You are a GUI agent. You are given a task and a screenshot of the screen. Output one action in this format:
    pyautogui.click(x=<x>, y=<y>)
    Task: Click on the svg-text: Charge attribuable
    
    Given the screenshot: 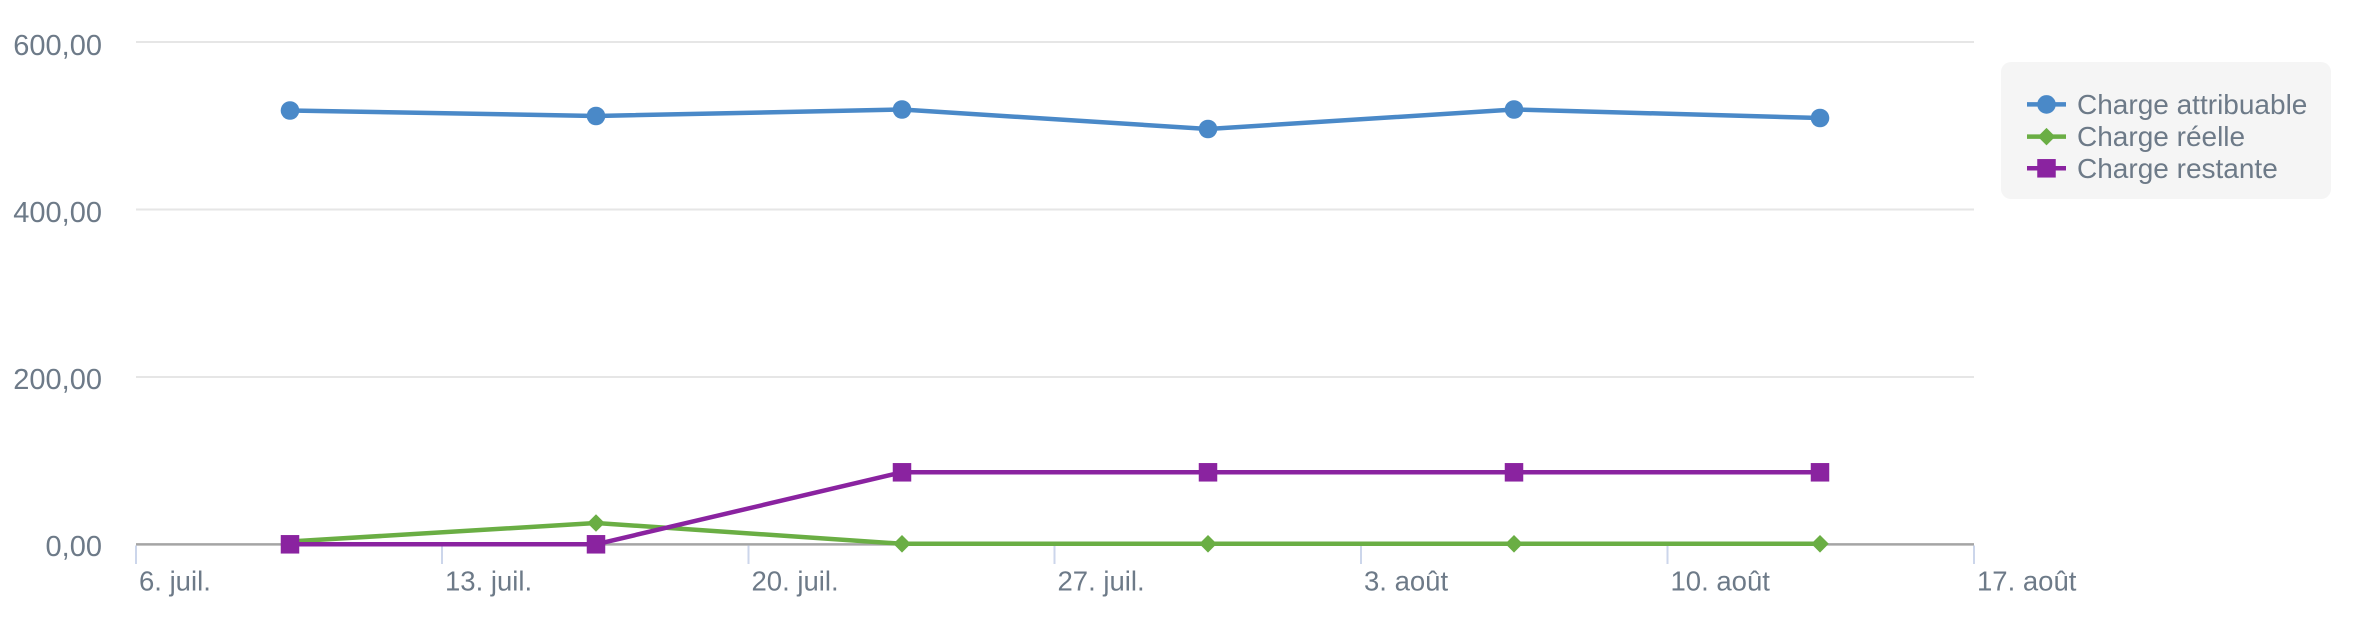 What is the action you would take?
    pyautogui.click(x=2192, y=104)
    